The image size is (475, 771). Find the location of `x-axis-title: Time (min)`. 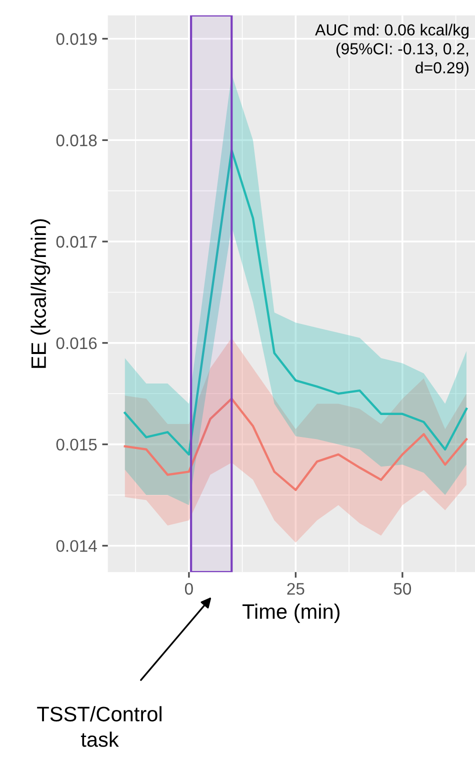

x-axis-title: Time (min) is located at coordinates (291, 613).